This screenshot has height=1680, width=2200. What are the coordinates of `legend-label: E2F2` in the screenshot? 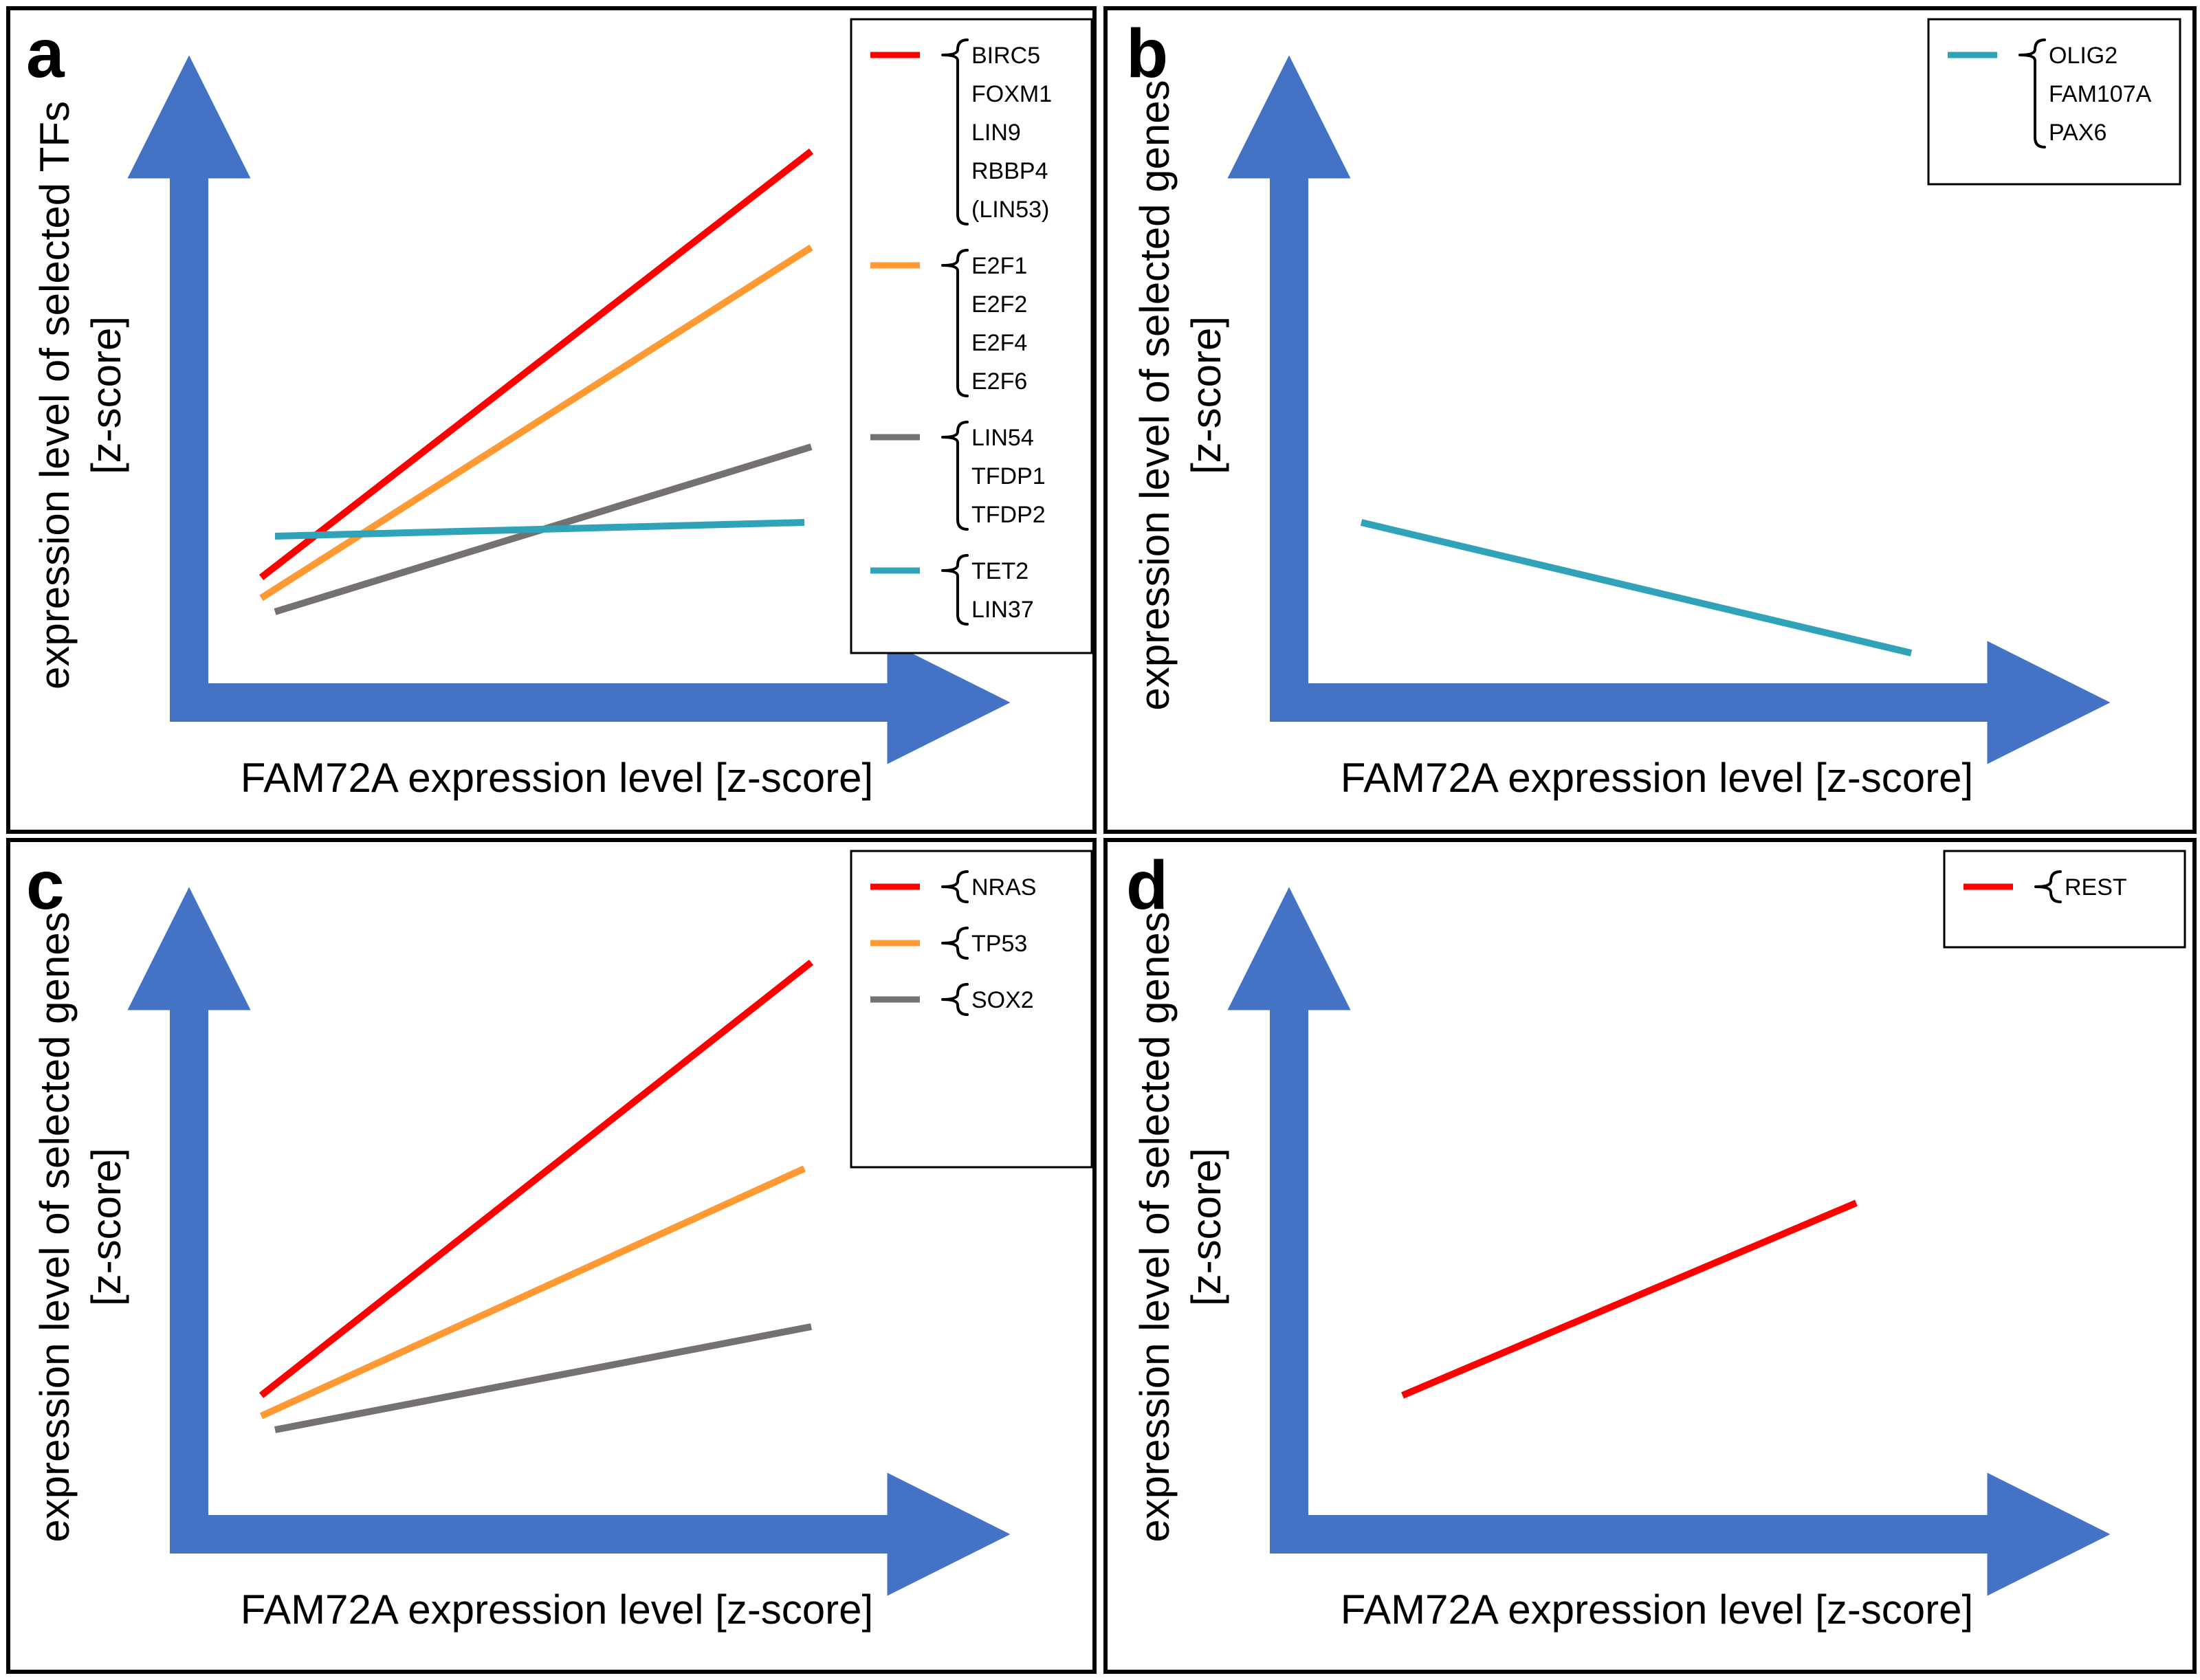 It's located at (999, 304).